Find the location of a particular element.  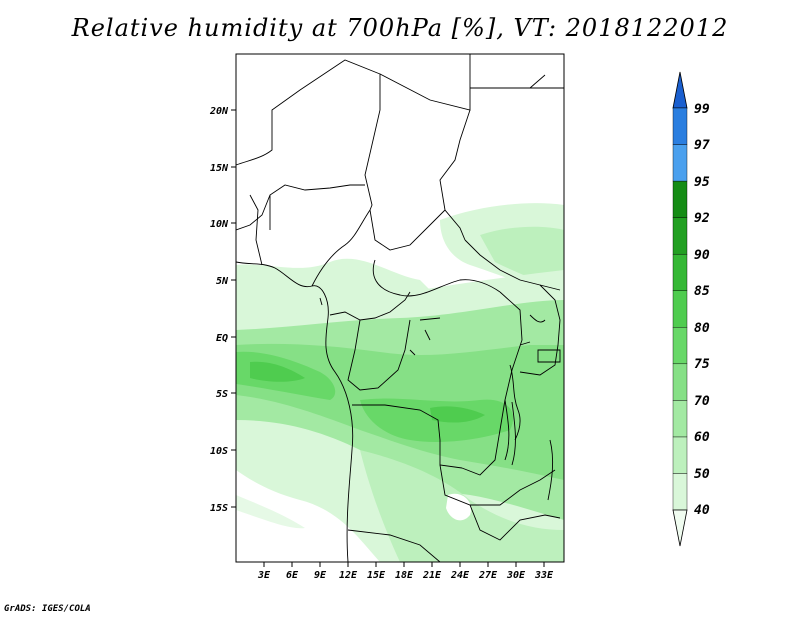

lake-malawi is located at coordinates (550, 470).